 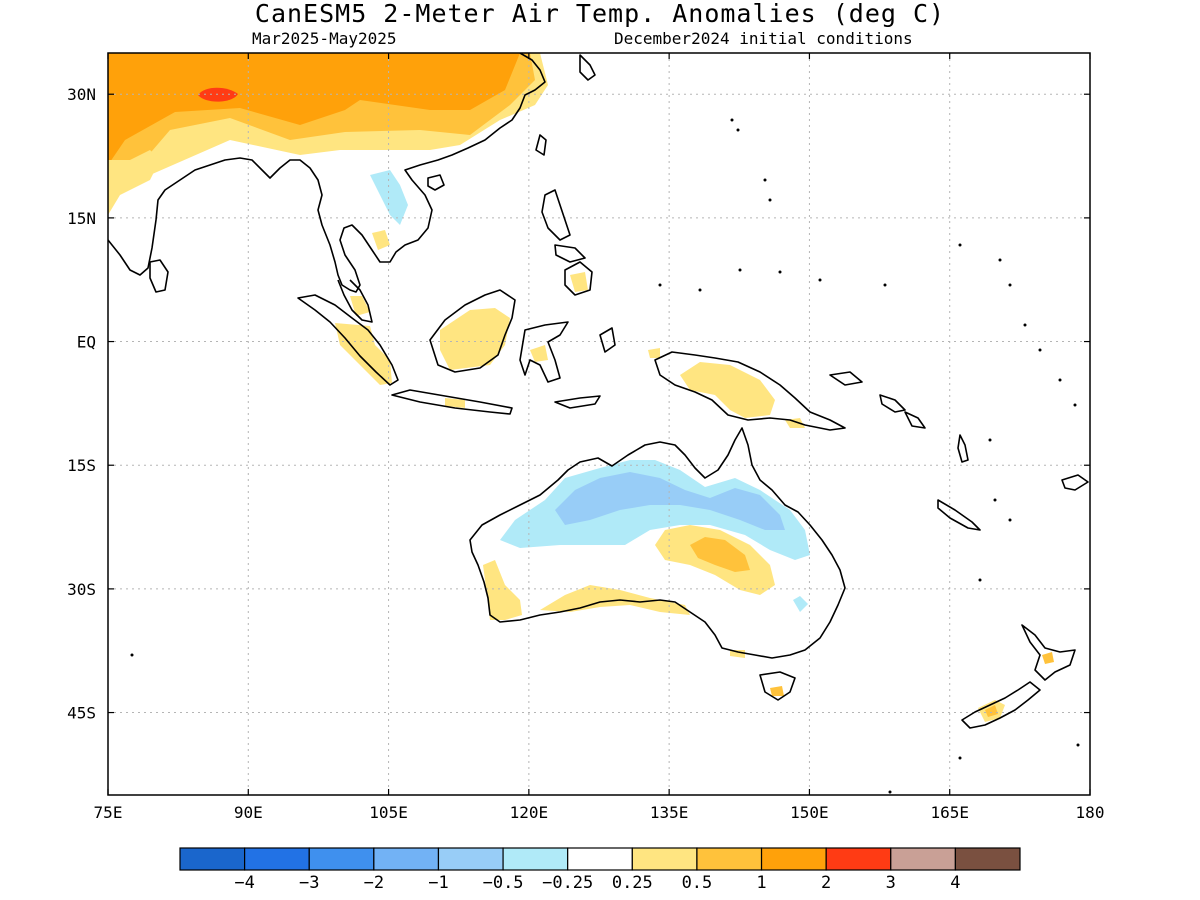 I want to click on coastline-sumatra, so click(x=348, y=340).